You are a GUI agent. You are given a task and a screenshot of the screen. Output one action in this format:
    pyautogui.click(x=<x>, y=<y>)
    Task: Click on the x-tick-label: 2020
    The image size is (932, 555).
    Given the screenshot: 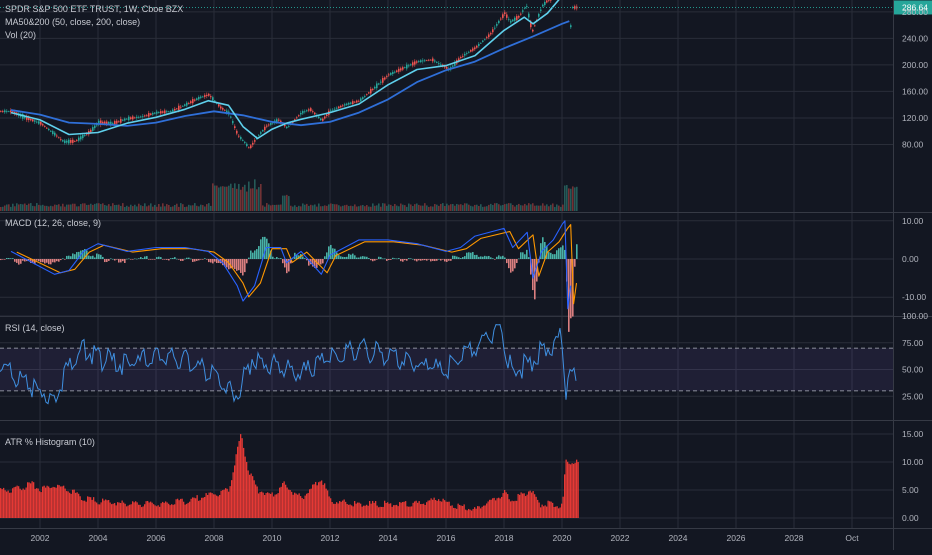 What is the action you would take?
    pyautogui.click(x=562, y=538)
    